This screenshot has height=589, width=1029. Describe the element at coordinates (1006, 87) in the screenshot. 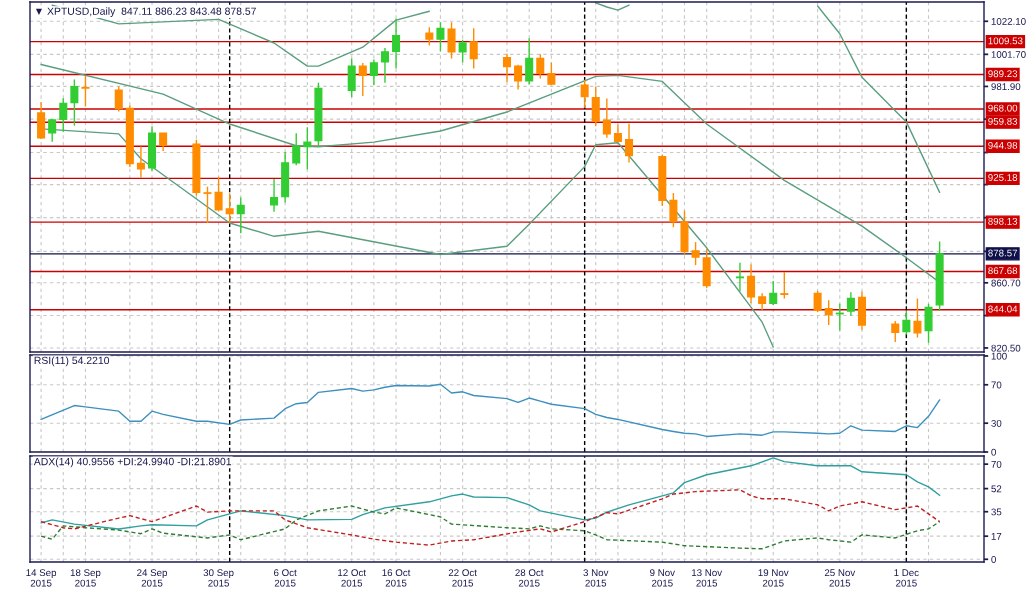

I see `y-tick-label: 981.90` at that location.